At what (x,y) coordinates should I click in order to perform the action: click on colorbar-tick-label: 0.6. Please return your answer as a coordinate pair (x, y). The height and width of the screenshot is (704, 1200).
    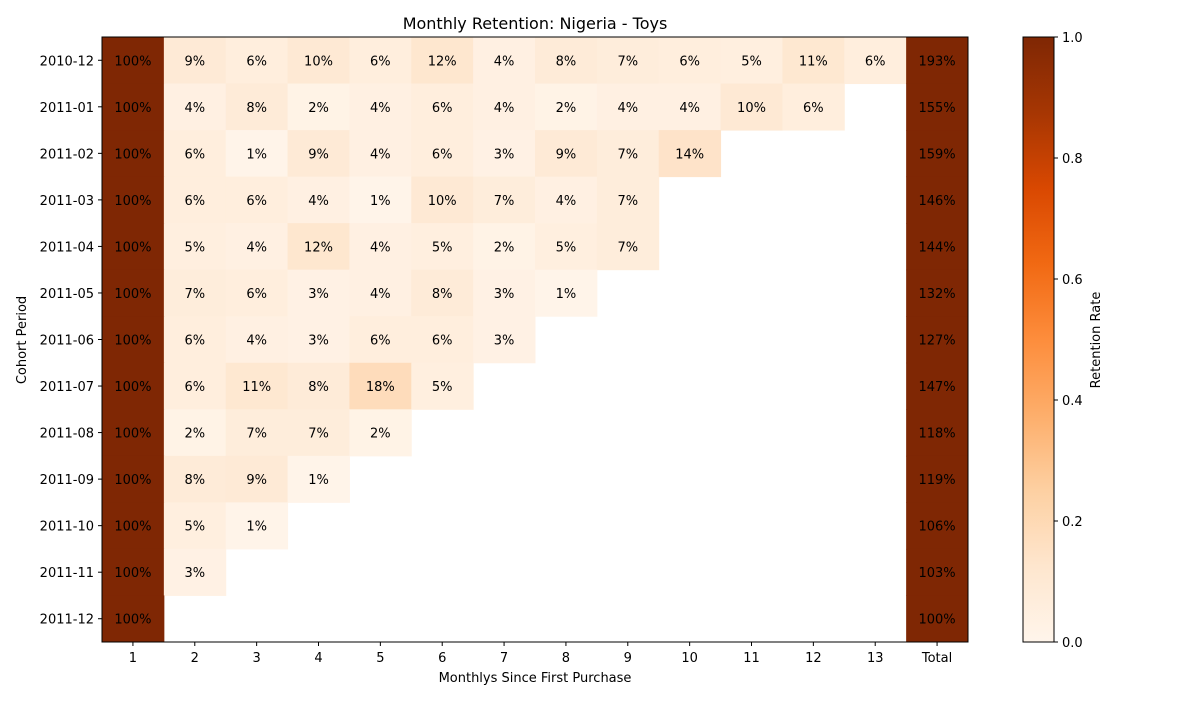
    Looking at the image, I should click on (1072, 280).